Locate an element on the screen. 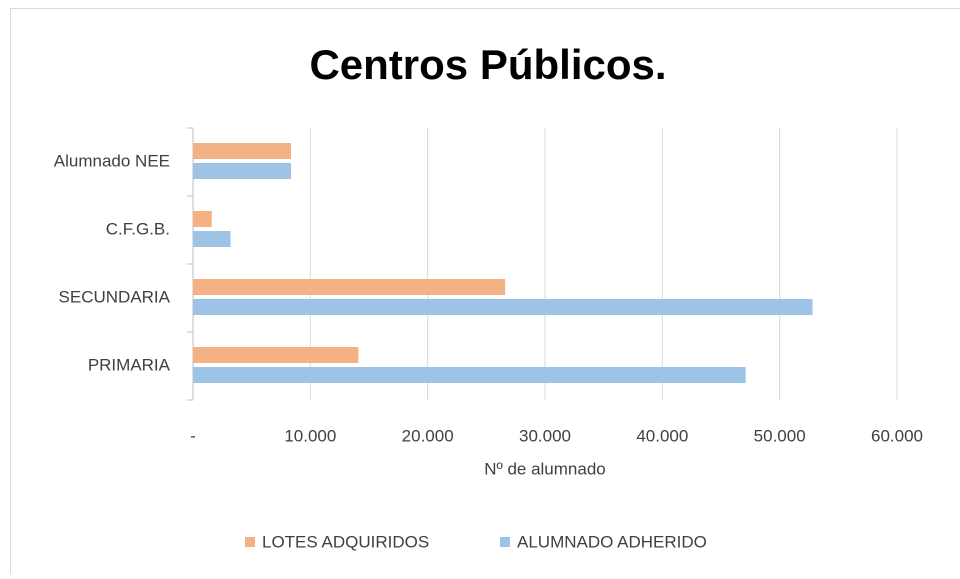 Image resolution: width=960 pixels, height=579 pixels. y-tick-label: PRIMARIA is located at coordinates (129, 364).